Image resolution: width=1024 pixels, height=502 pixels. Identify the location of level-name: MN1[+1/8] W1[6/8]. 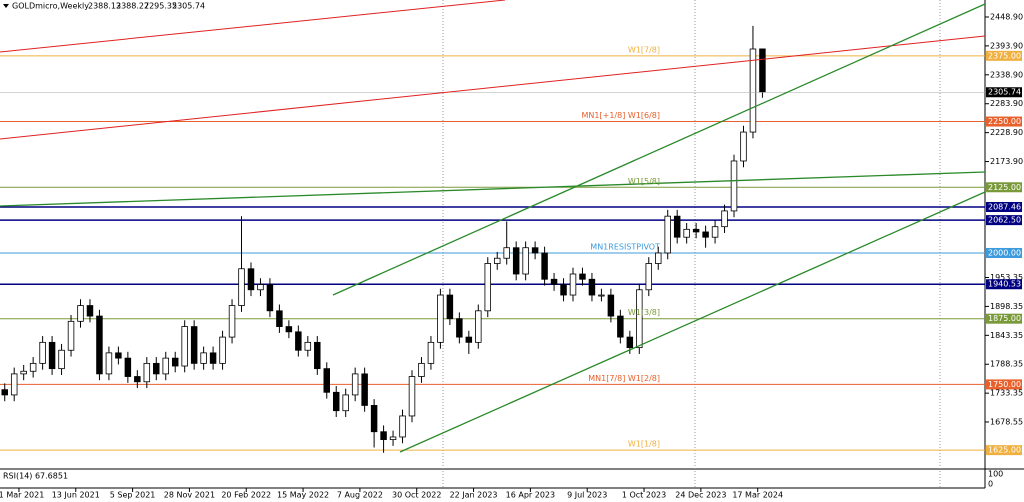
(621, 115).